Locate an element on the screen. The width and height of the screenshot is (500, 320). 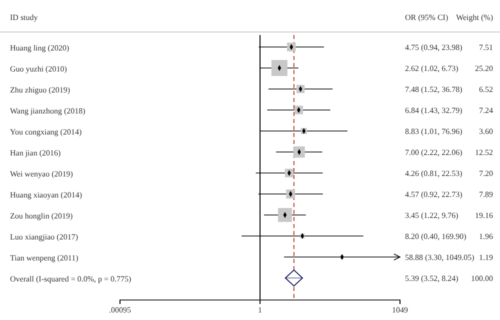
text: 100.00 is located at coordinates (482, 278).